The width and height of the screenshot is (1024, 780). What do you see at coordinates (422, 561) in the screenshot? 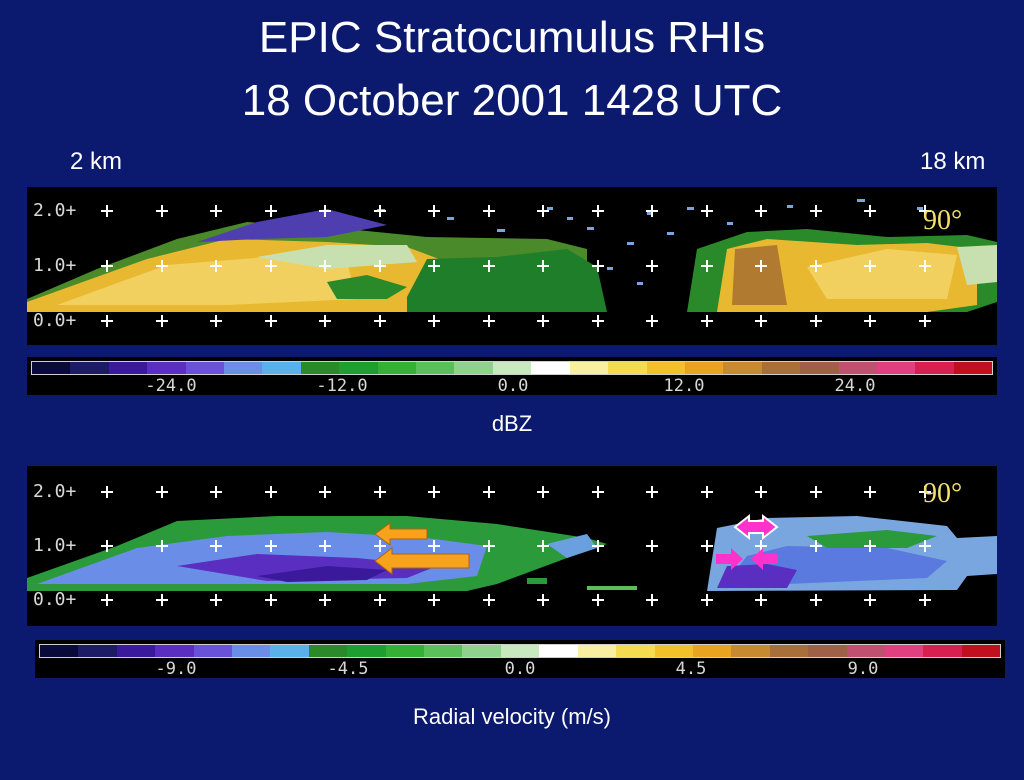
I see `orange-left-arrow-lower` at bounding box center [422, 561].